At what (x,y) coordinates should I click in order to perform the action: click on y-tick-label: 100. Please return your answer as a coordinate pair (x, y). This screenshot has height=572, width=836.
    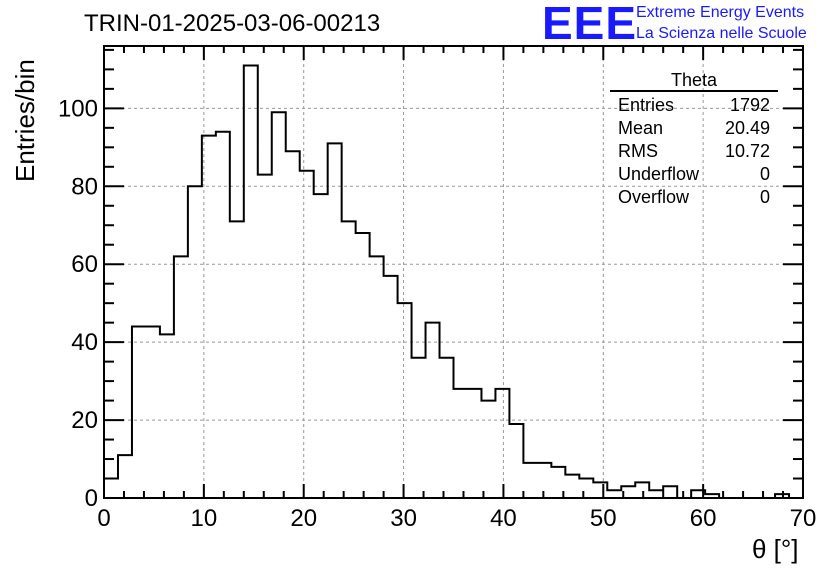
    Looking at the image, I should click on (78, 108).